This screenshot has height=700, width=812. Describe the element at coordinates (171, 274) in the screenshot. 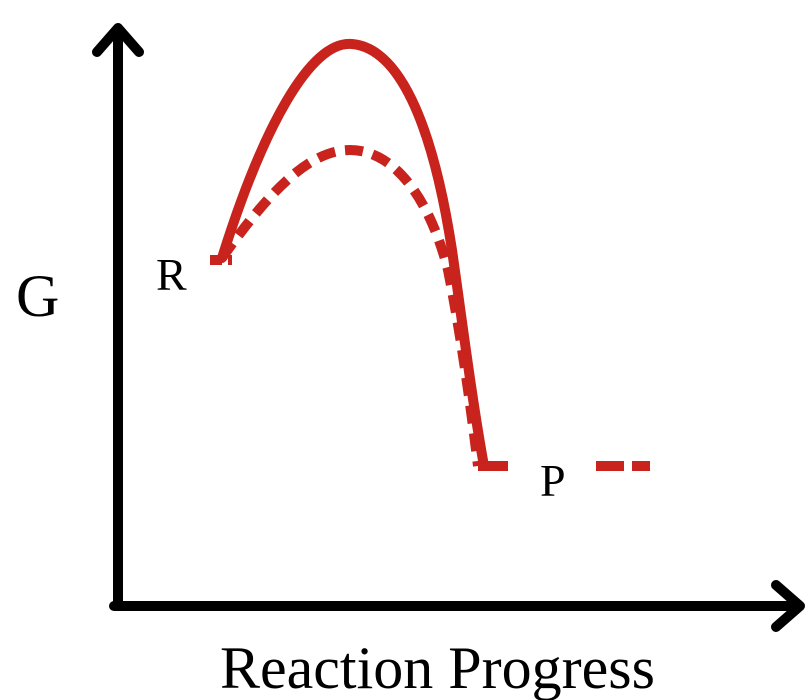

I see `reactant-label: R` at that location.